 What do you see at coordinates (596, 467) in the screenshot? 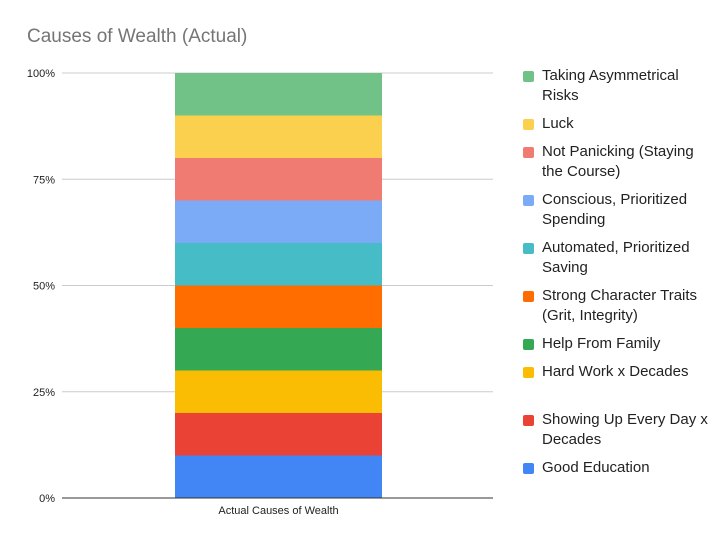
I see `legend-label: Good Education` at bounding box center [596, 467].